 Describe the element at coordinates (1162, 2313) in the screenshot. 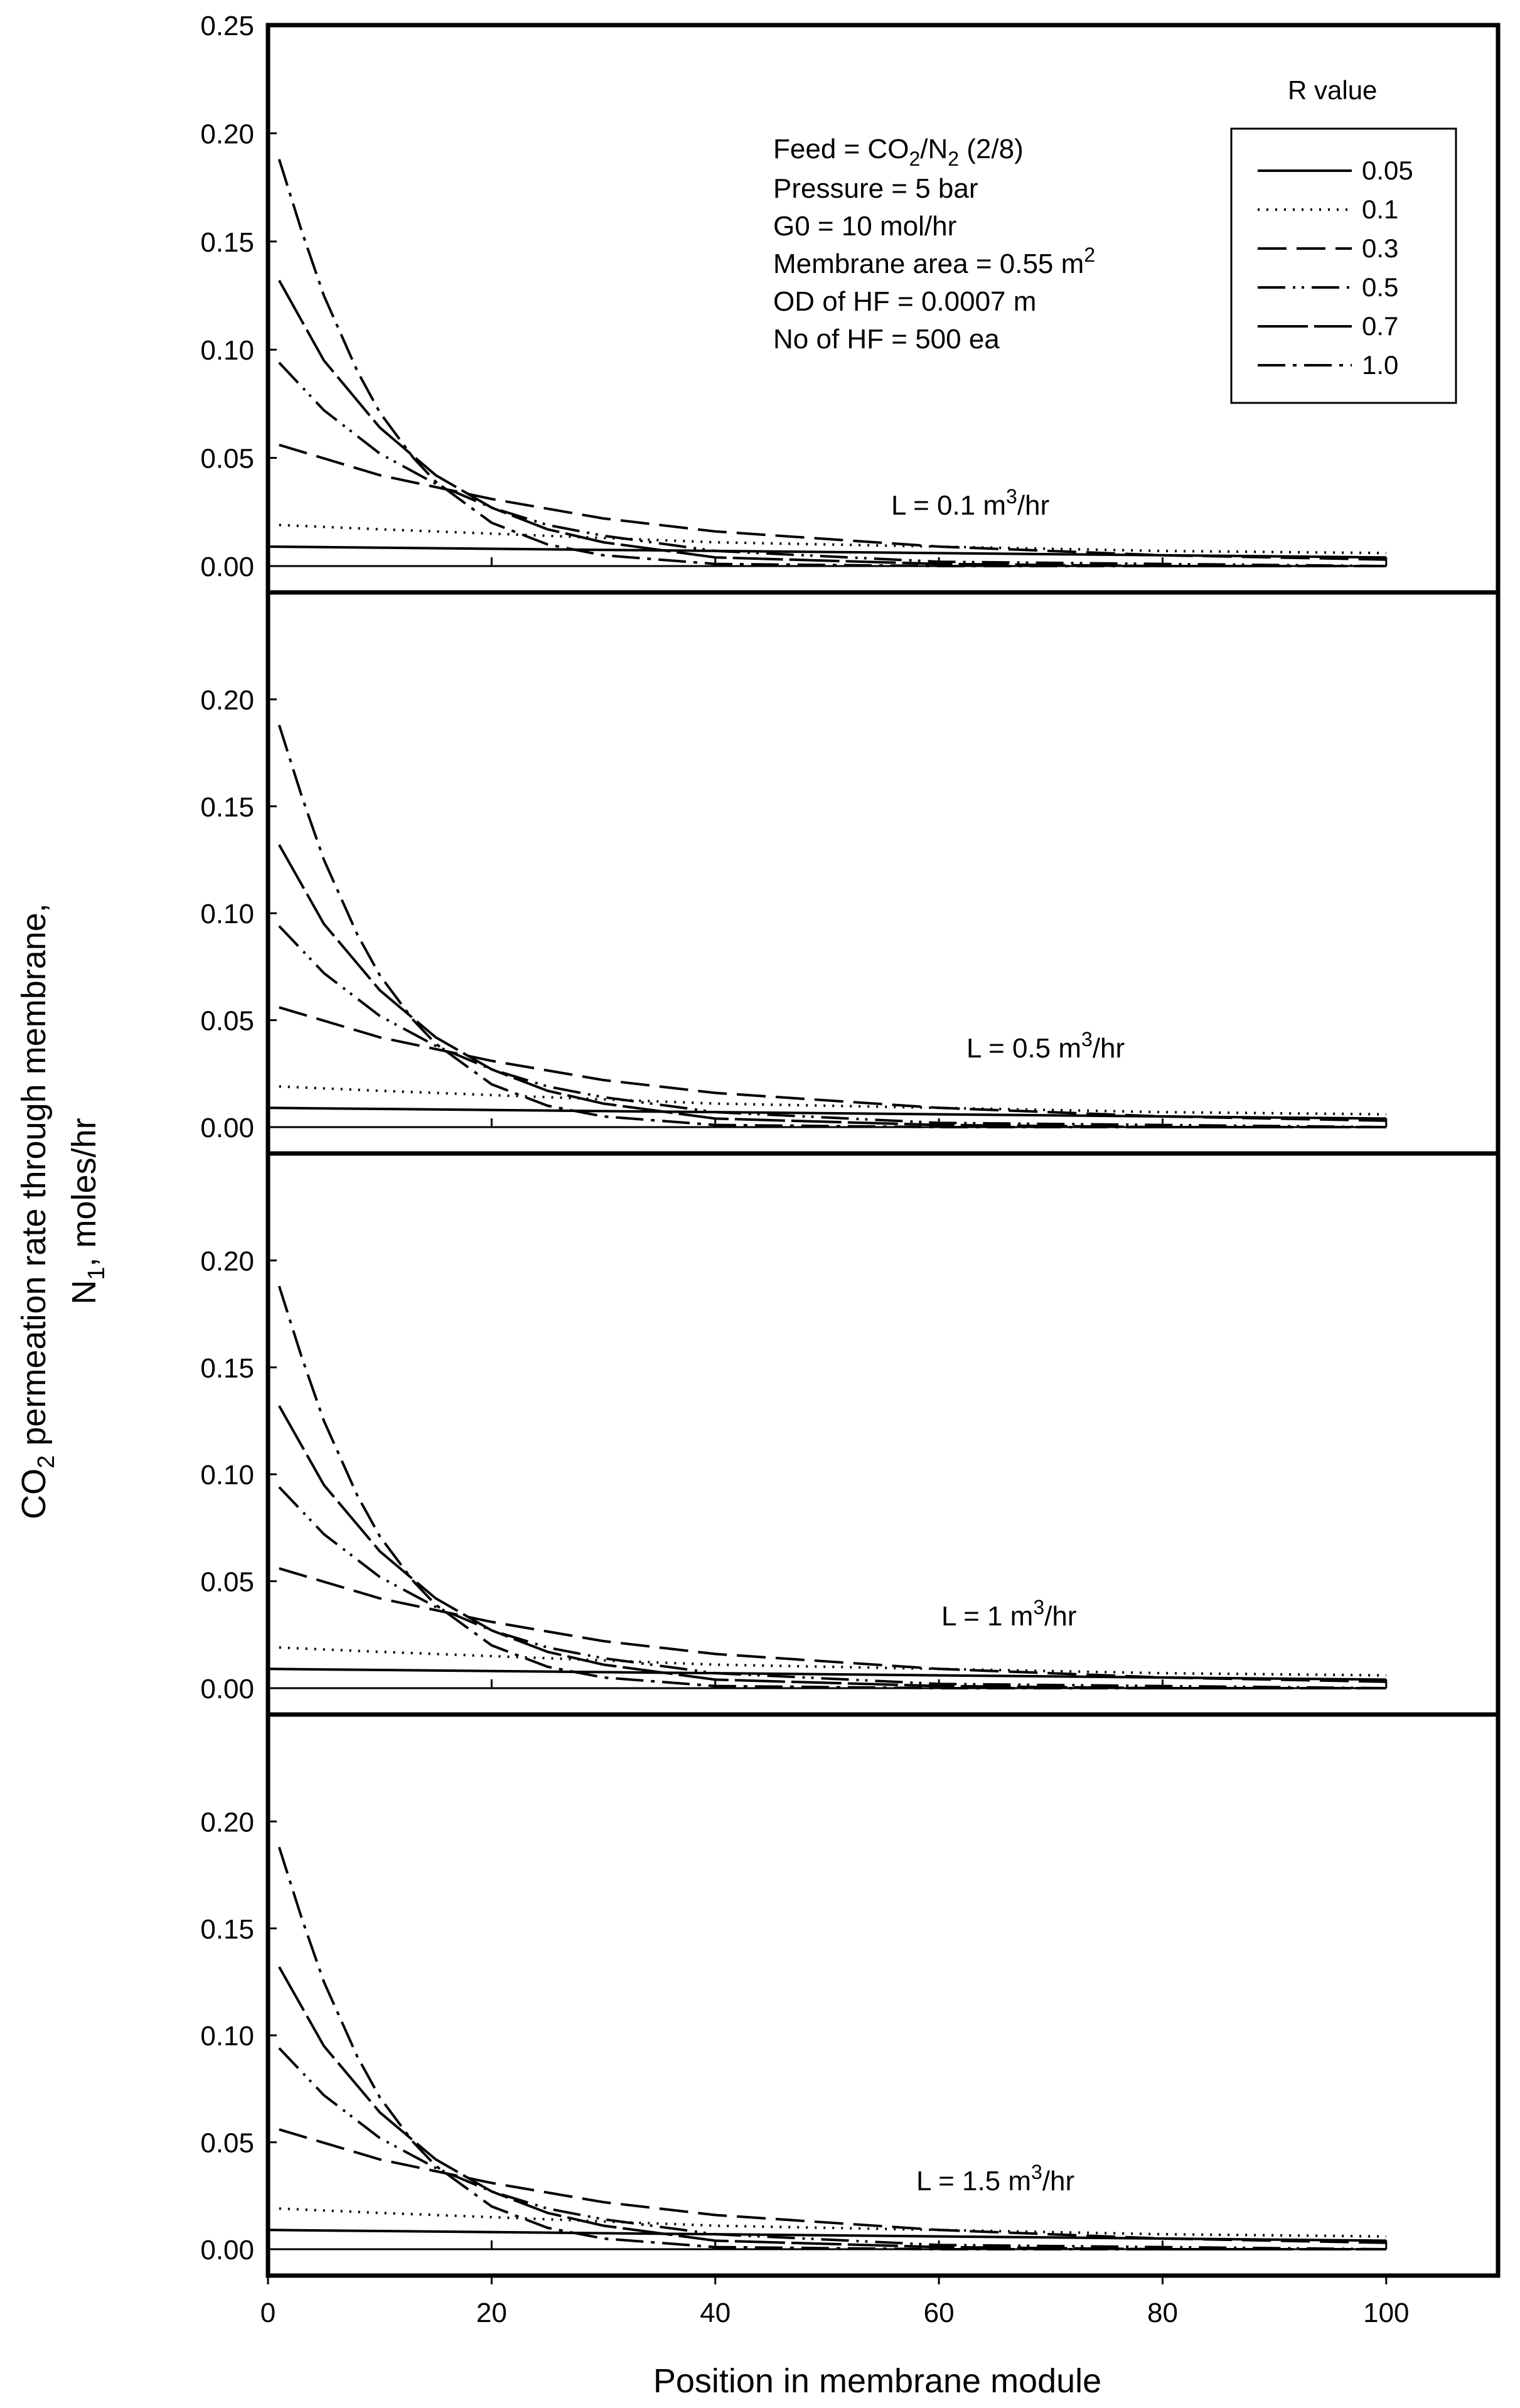

I see `x-tick-label: 80` at that location.